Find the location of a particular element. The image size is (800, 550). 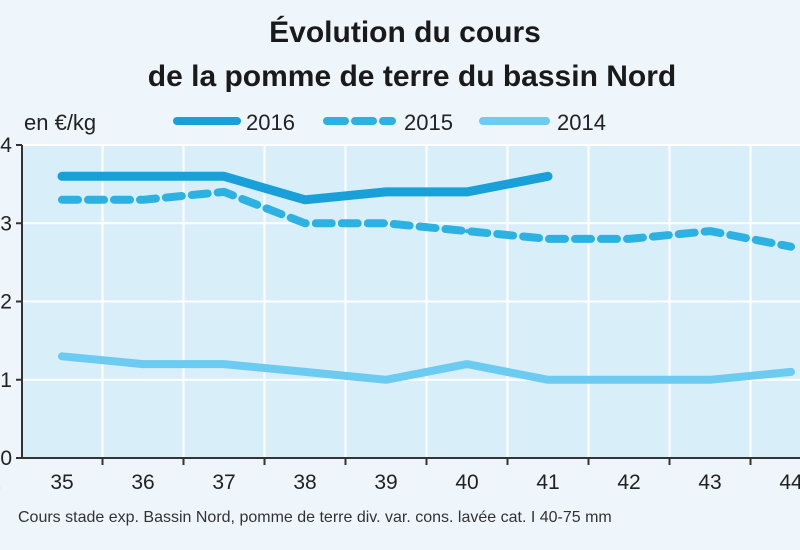

y-tick-label: 0,3 is located at coordinates (6, 223).